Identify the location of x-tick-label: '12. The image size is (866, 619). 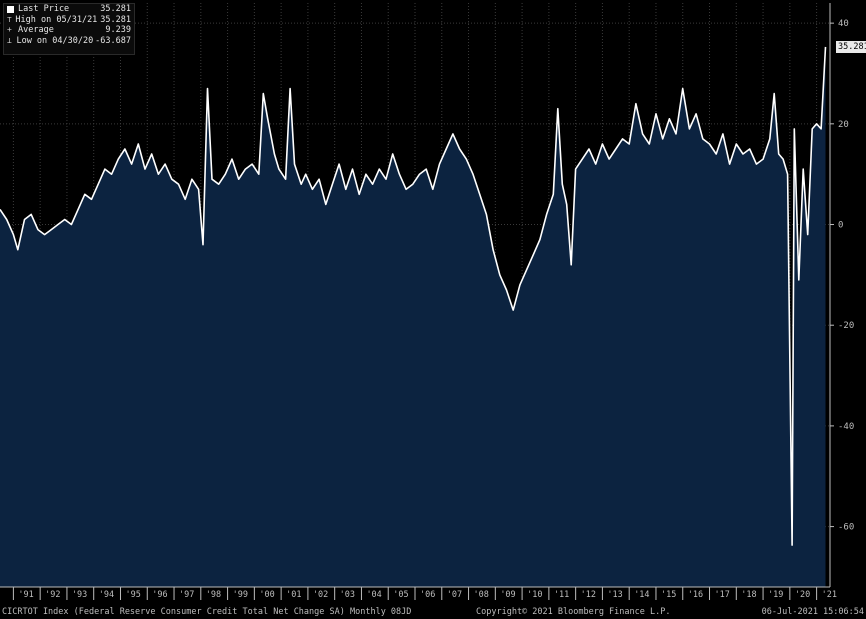
(588, 595).